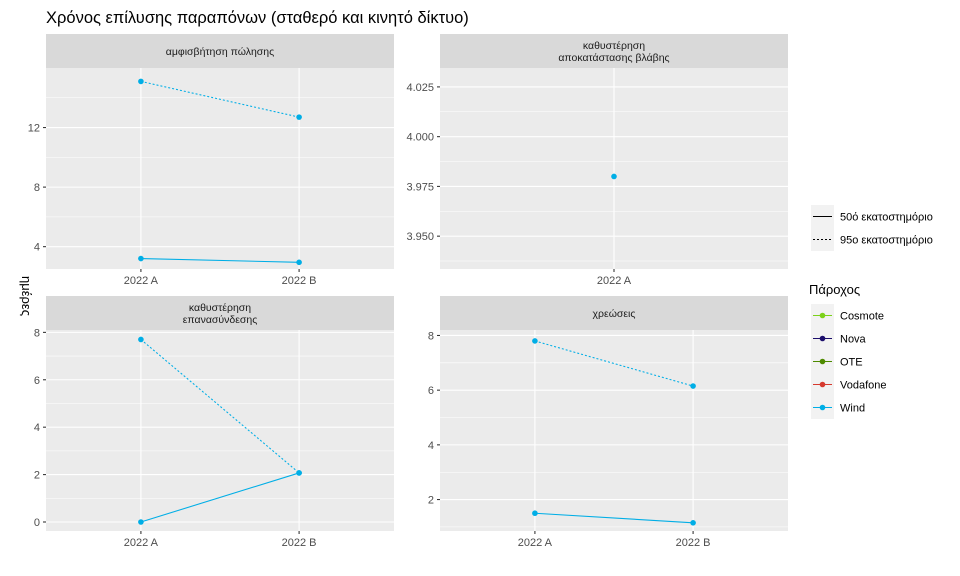 The width and height of the screenshot is (960, 576). I want to click on legend-label: Wind, so click(852, 409).